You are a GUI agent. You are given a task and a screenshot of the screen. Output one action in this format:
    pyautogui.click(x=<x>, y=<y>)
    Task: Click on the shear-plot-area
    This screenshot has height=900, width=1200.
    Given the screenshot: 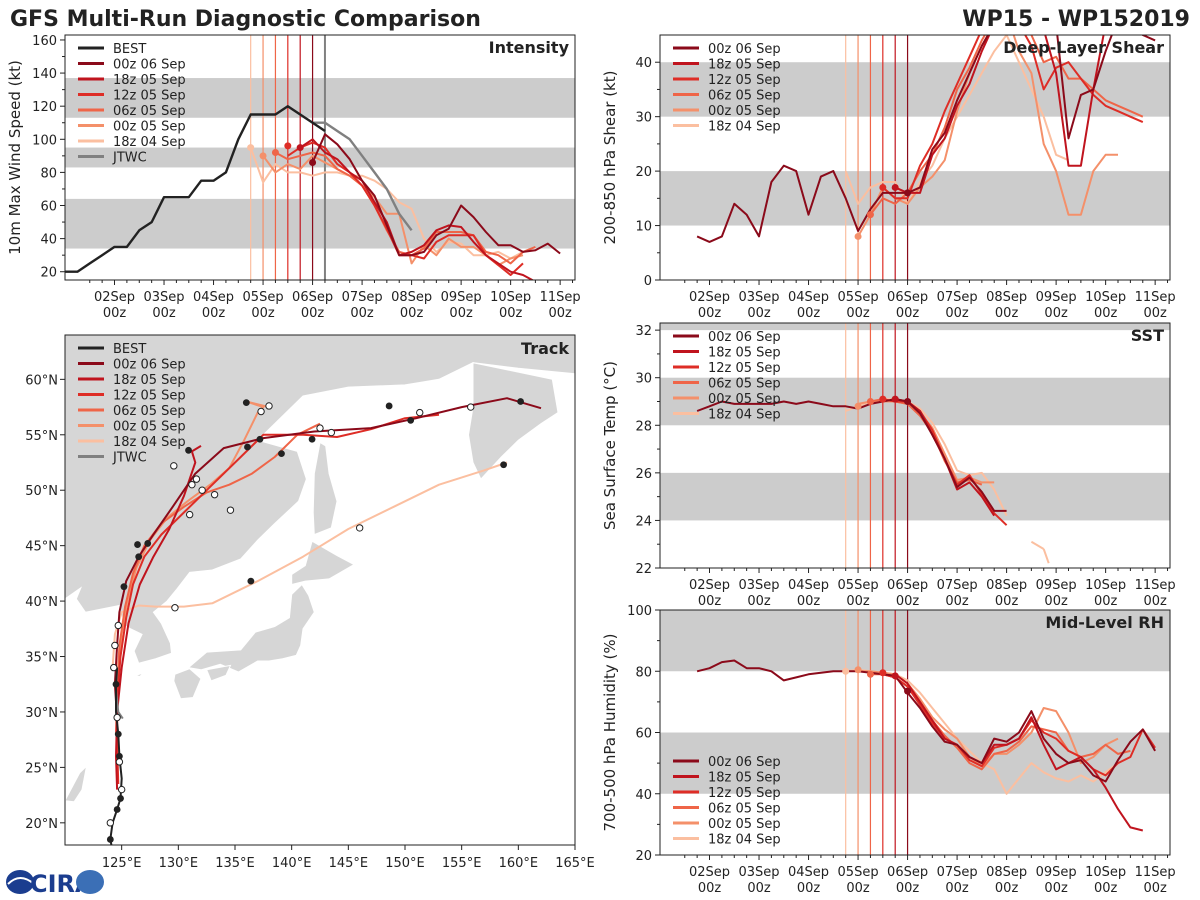 What is the action you would take?
    pyautogui.click(x=915, y=157)
    